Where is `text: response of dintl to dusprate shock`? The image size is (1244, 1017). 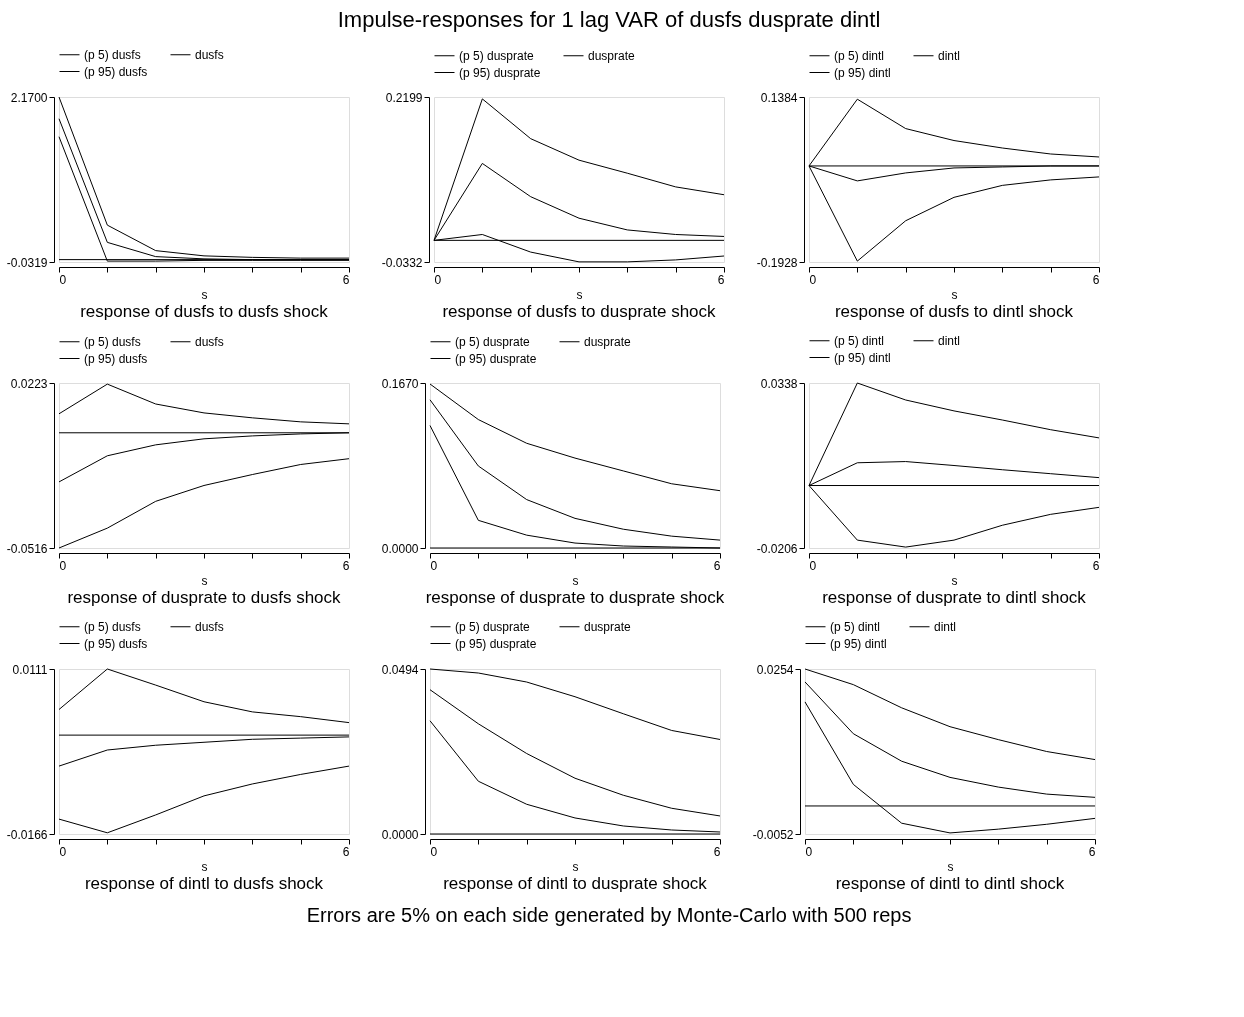
text: response of dintl to dusprate shock is located at coordinates (575, 883).